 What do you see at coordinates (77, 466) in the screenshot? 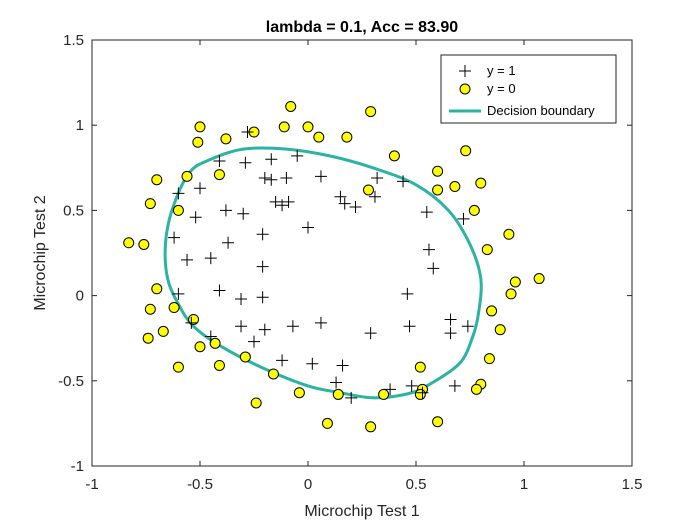
I see `y-tick-label: -1` at bounding box center [77, 466].